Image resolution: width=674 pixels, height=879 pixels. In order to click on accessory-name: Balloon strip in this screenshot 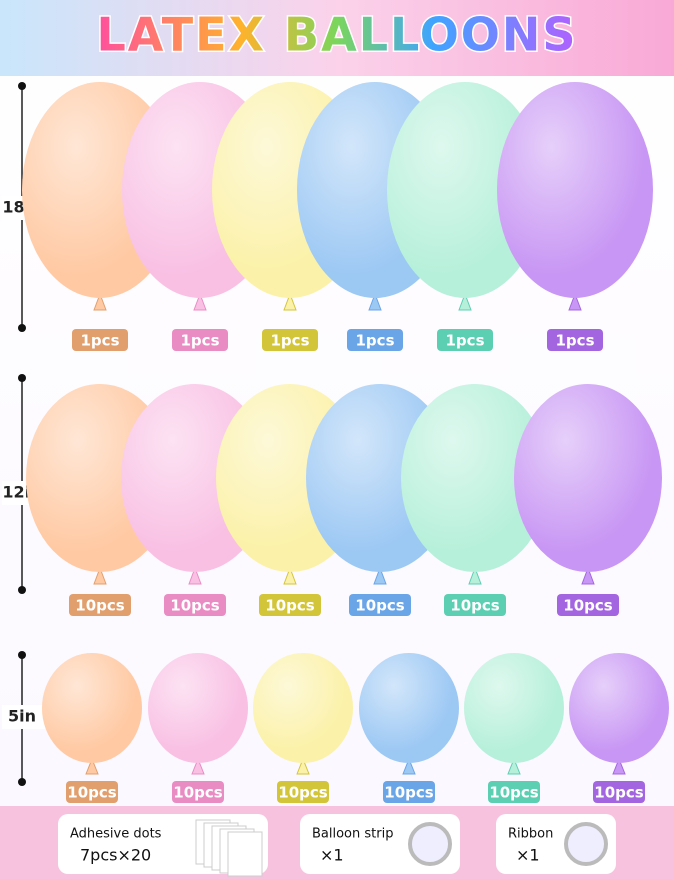, I will do `click(352, 834)`.